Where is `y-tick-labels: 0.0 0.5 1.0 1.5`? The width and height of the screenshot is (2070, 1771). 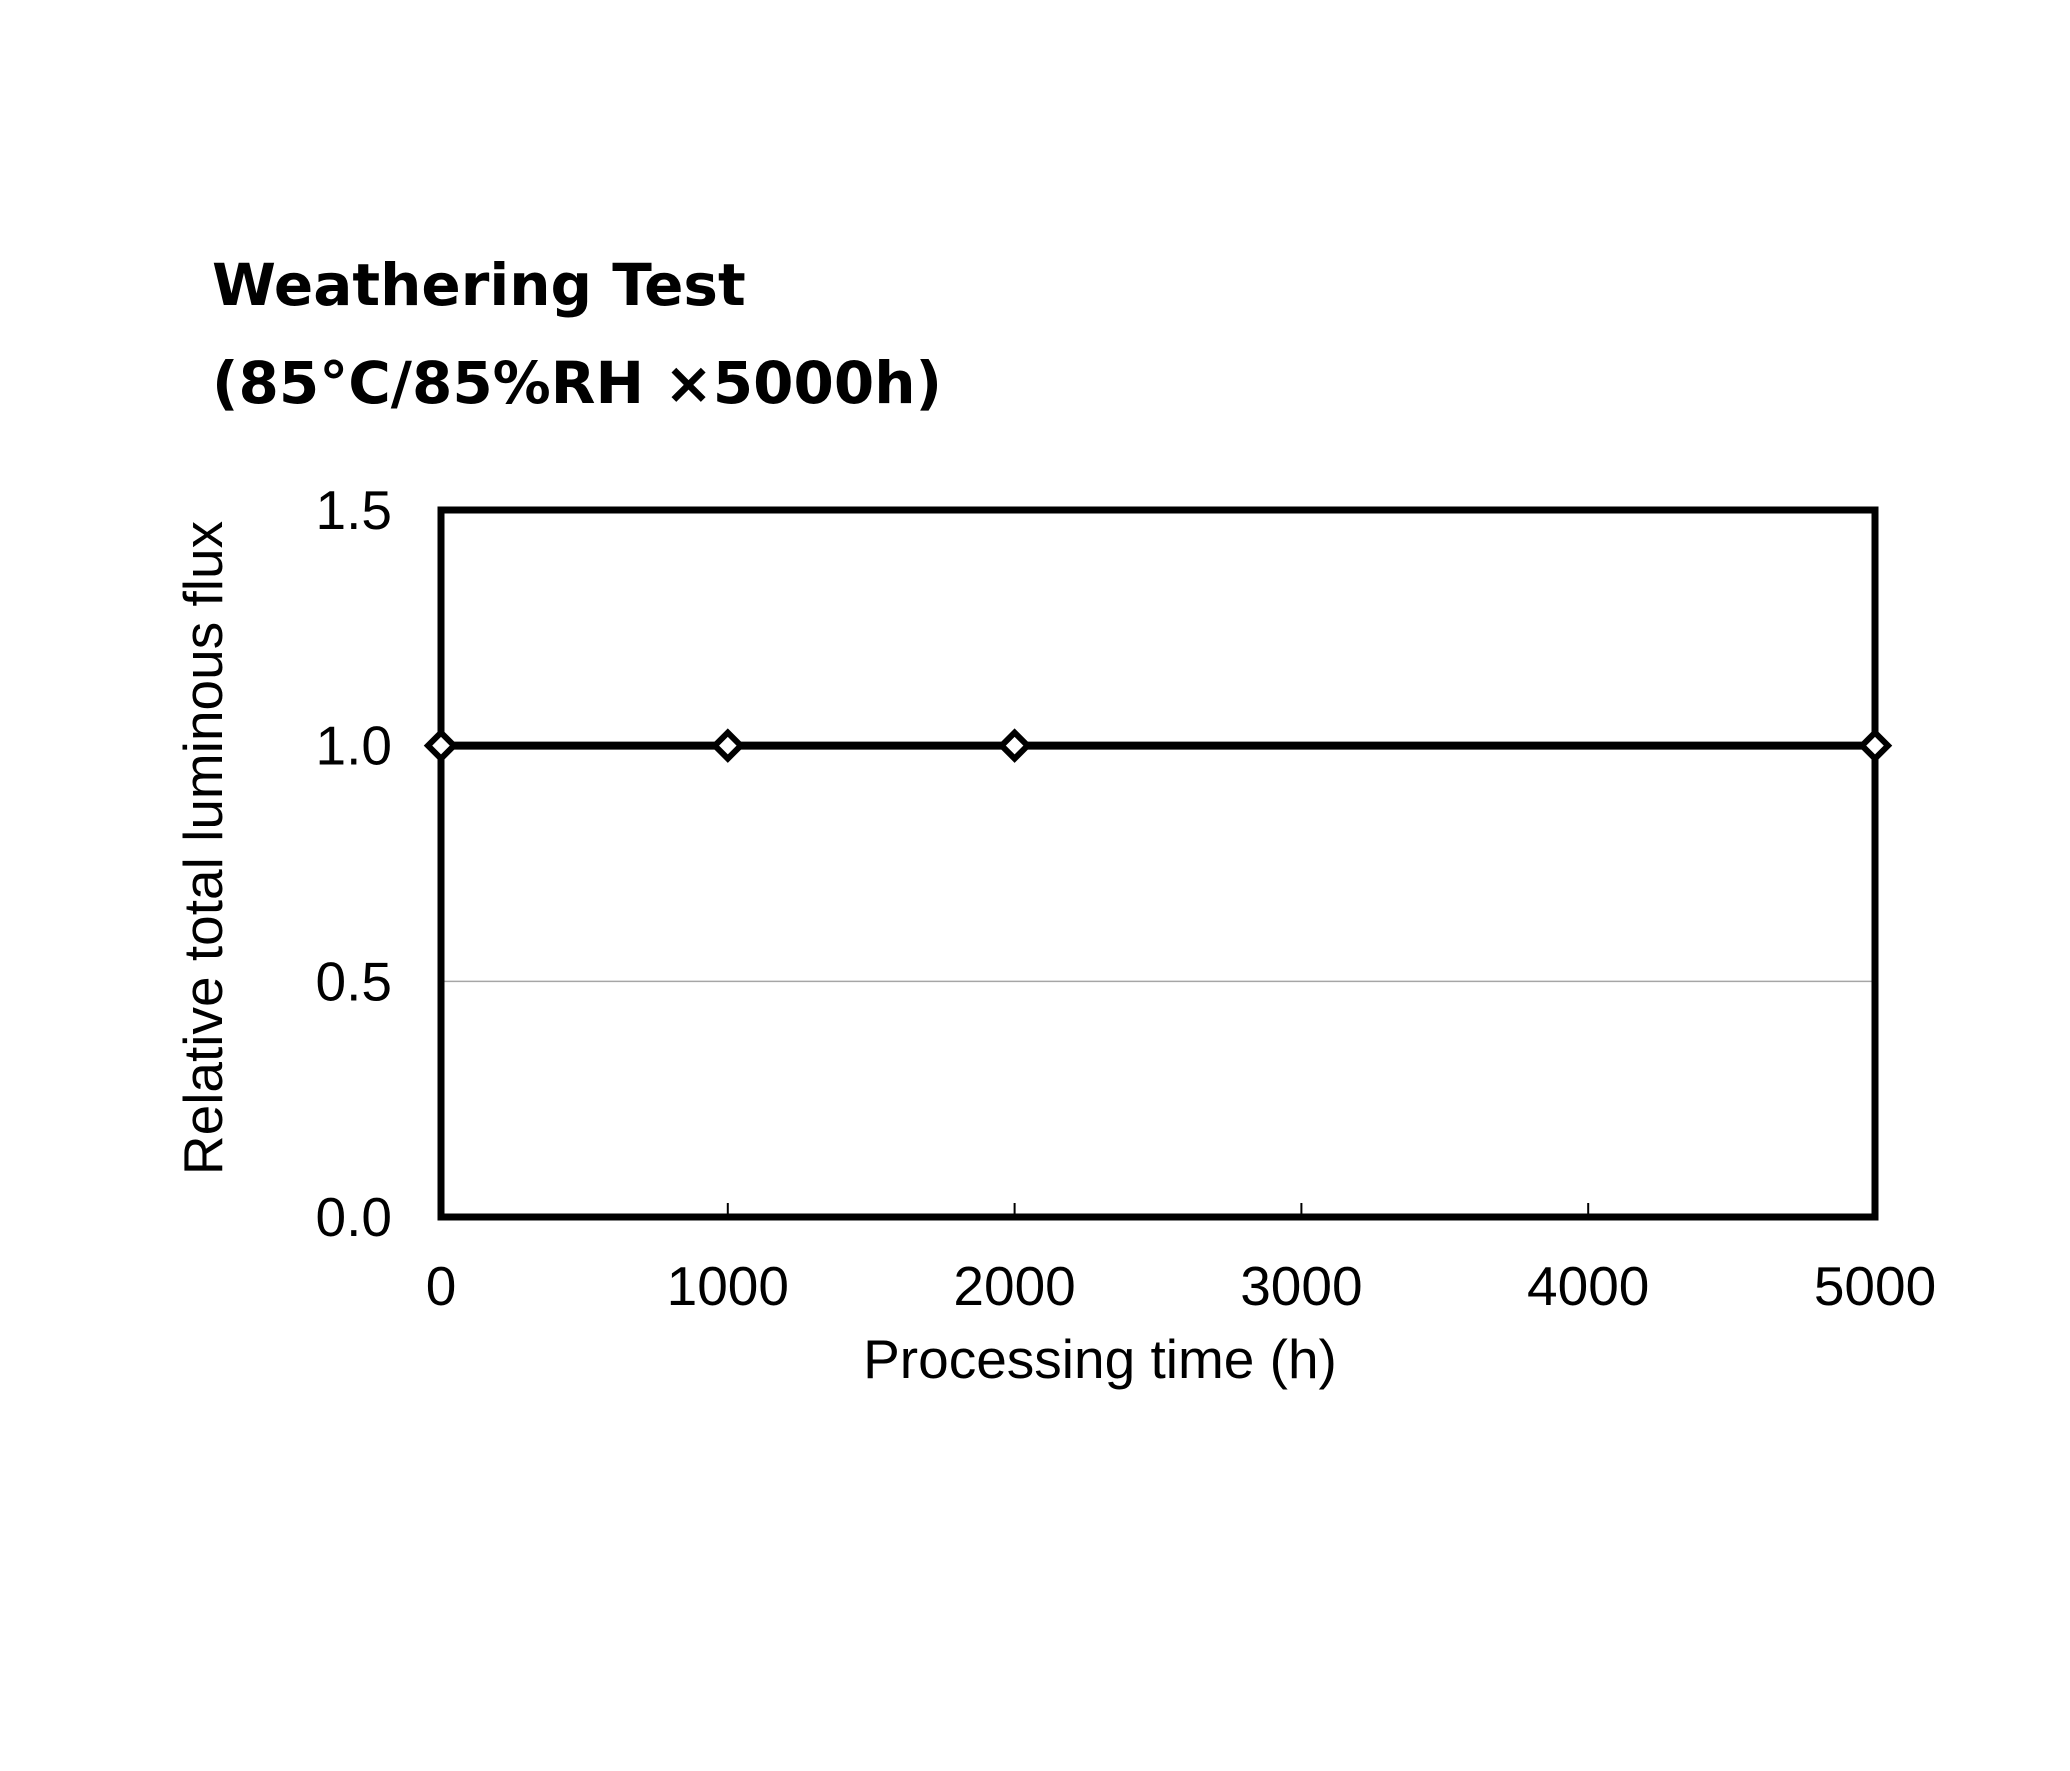
y-tick-labels: 0.0 0.5 1.0 1.5 is located at coordinates (354, 863).